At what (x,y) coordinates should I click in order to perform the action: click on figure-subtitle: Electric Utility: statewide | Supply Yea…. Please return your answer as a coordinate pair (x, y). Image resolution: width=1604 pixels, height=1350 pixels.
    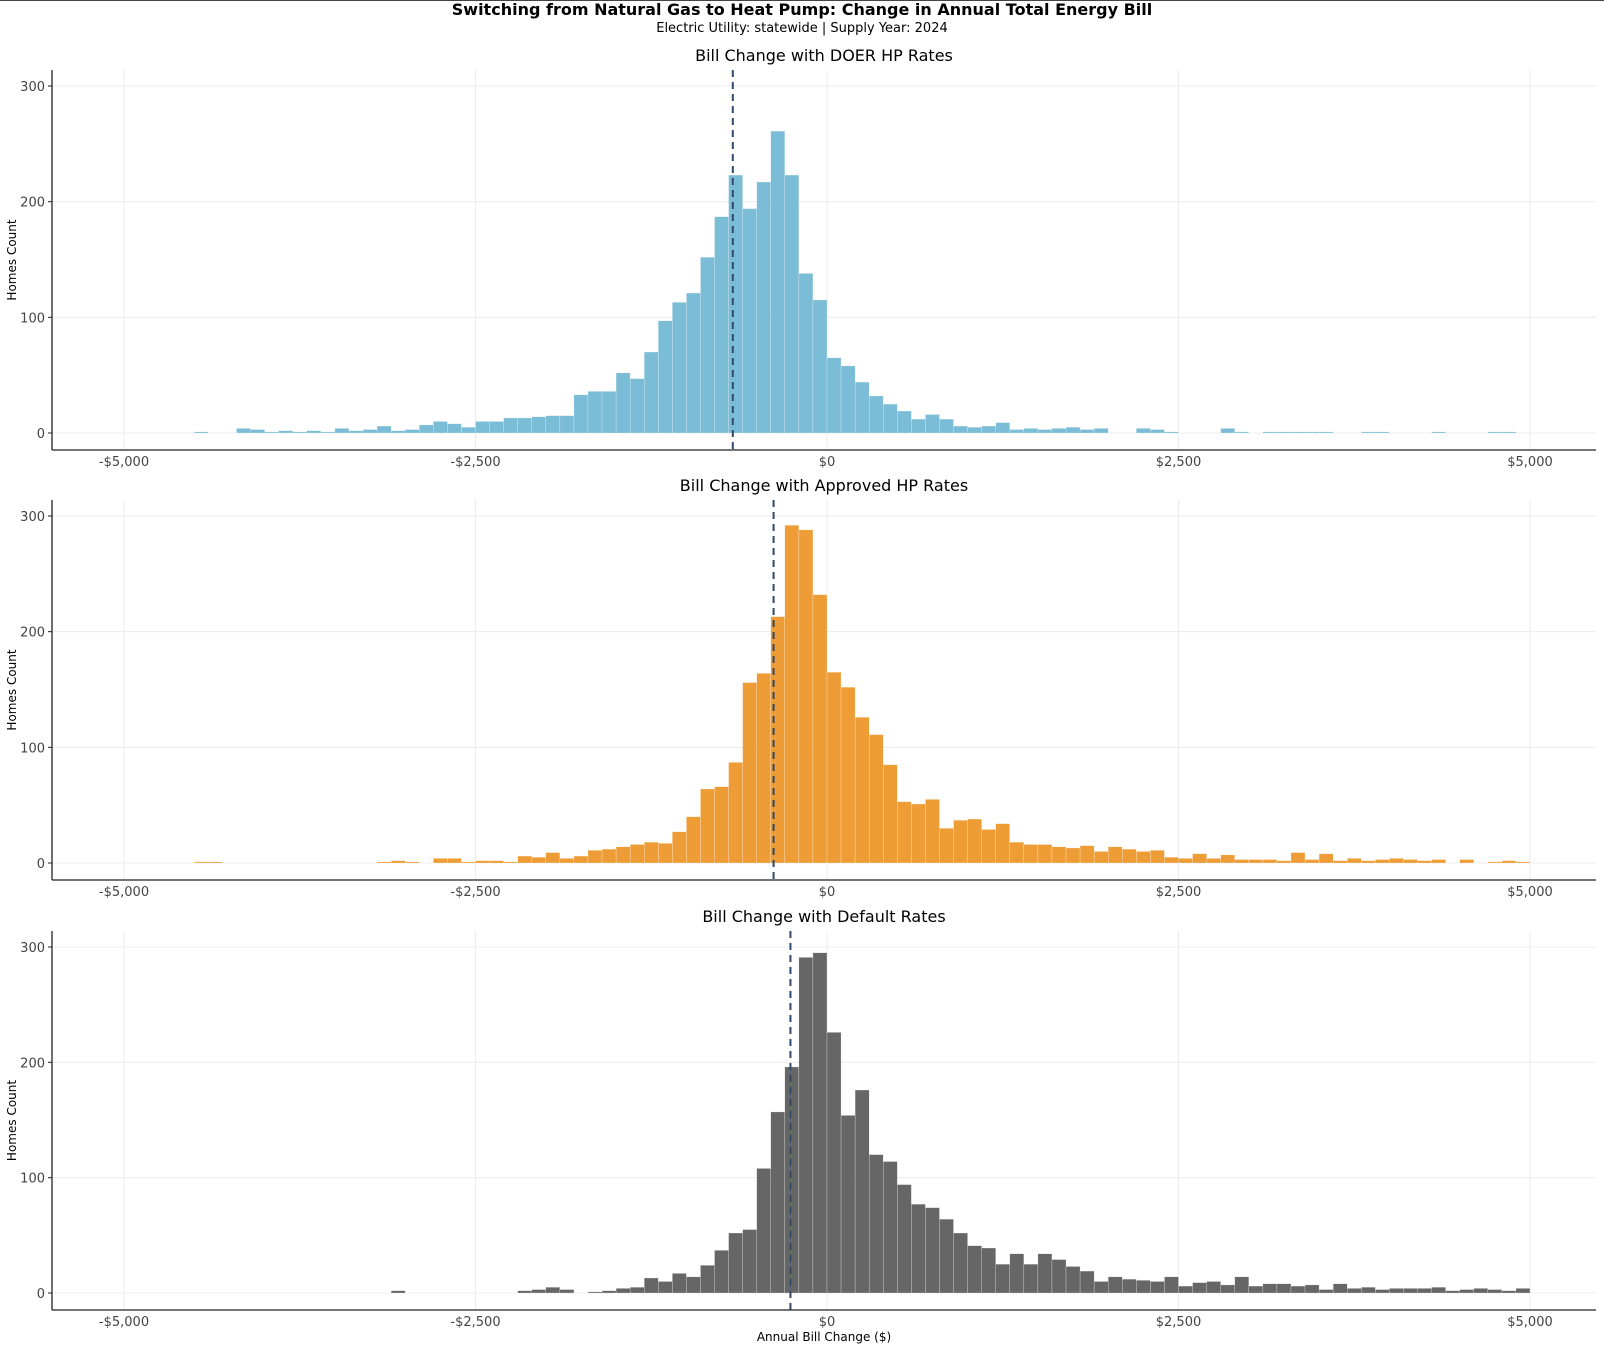
    Looking at the image, I should click on (802, 28).